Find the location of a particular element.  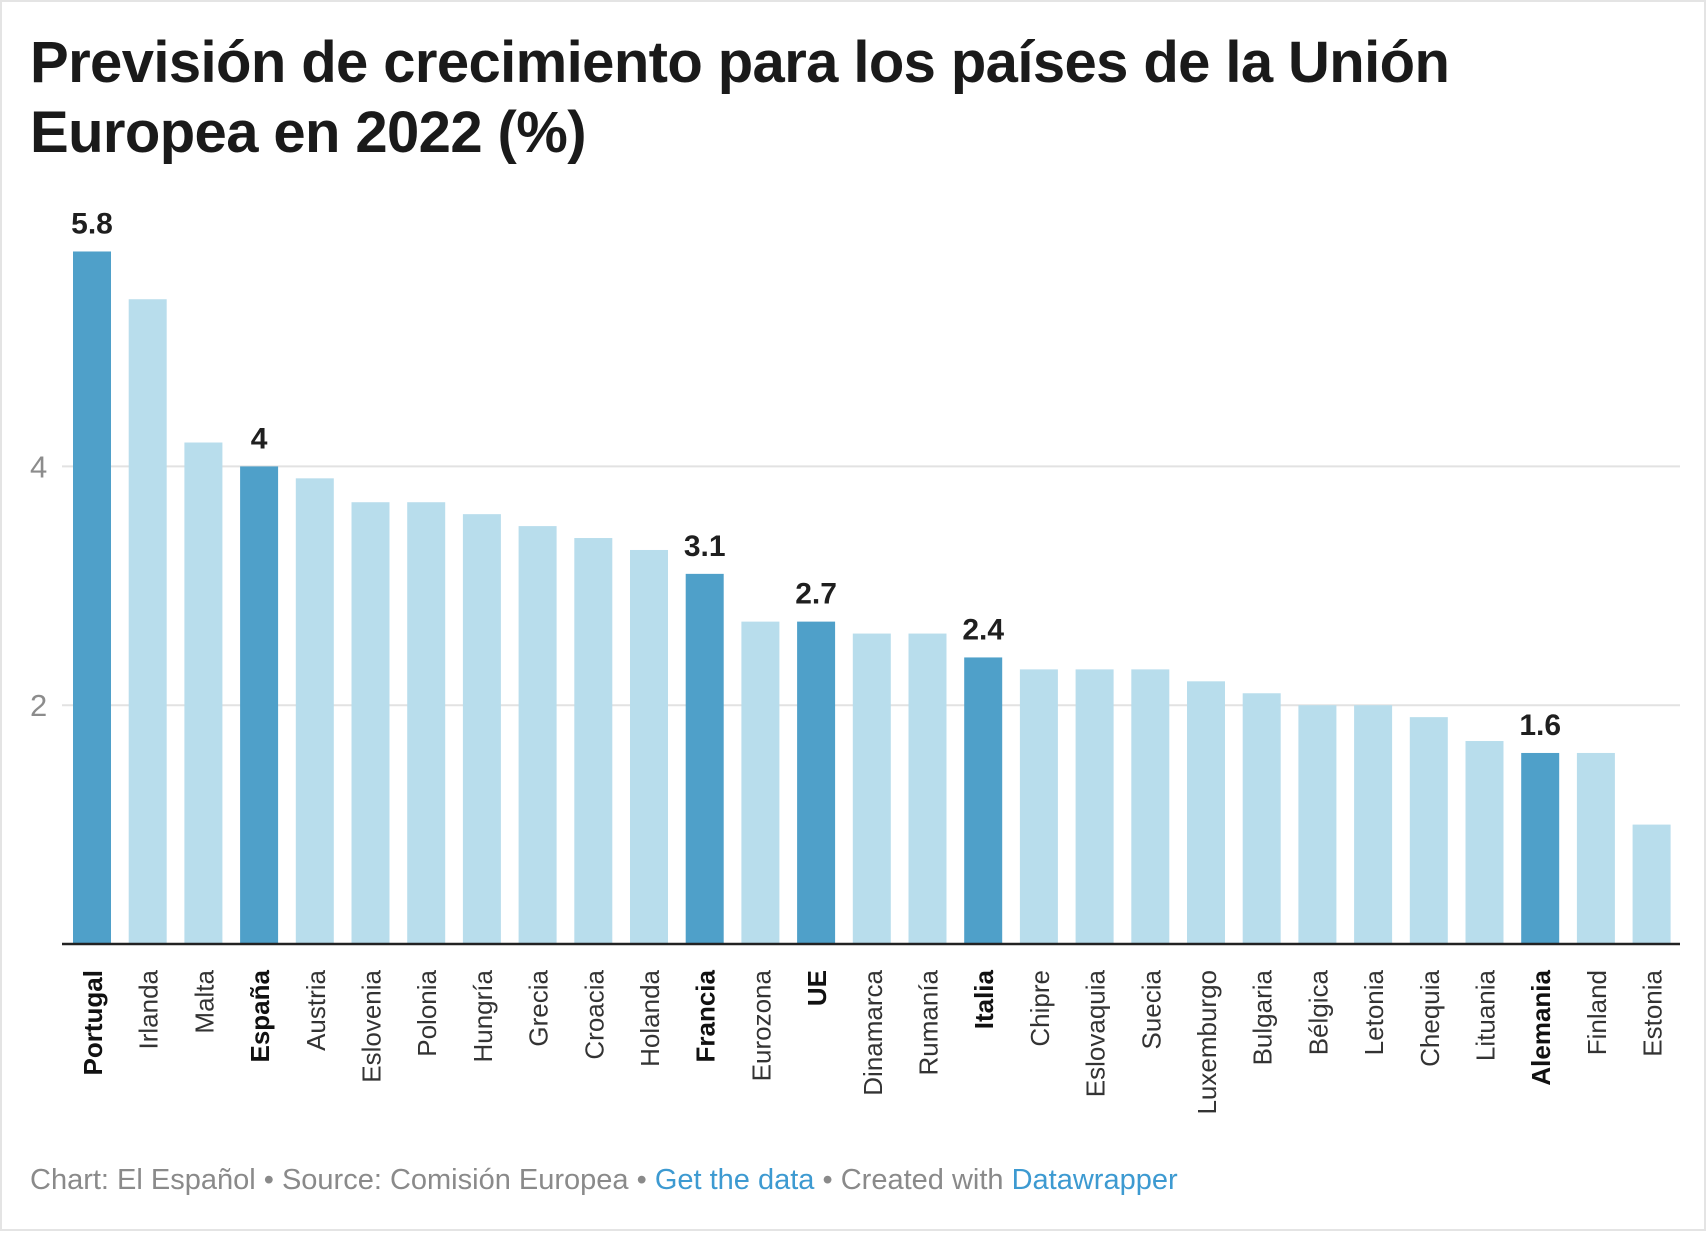

x-tick-label: Croacia is located at coordinates (594, 1014).